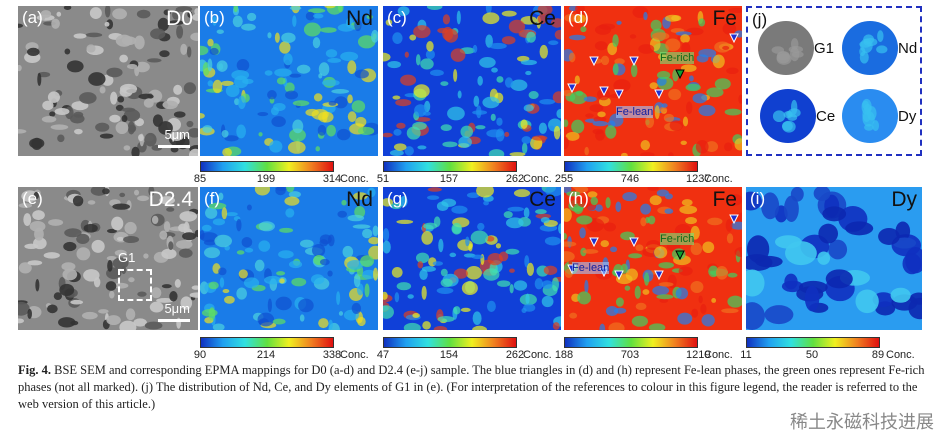 The image size is (948, 438). I want to click on colorbar-tick-label: 85, so click(200, 179).